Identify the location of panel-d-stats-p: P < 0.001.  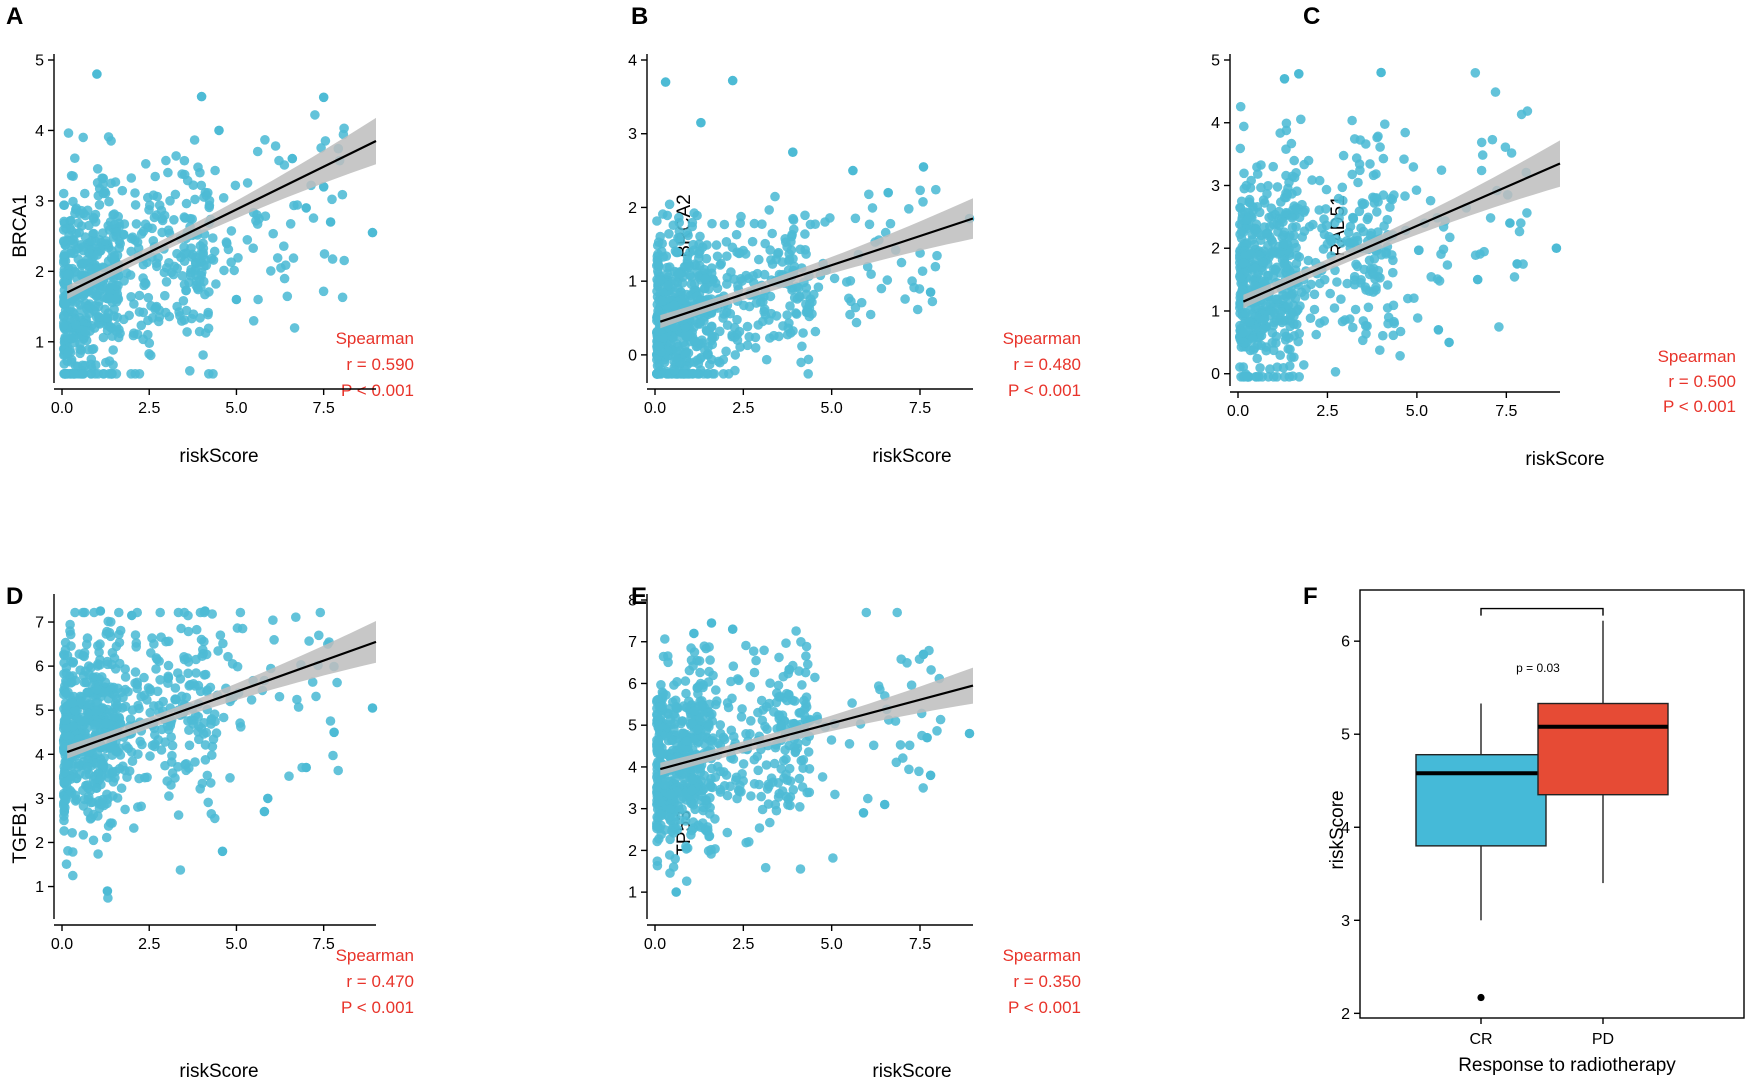
(377, 1007).